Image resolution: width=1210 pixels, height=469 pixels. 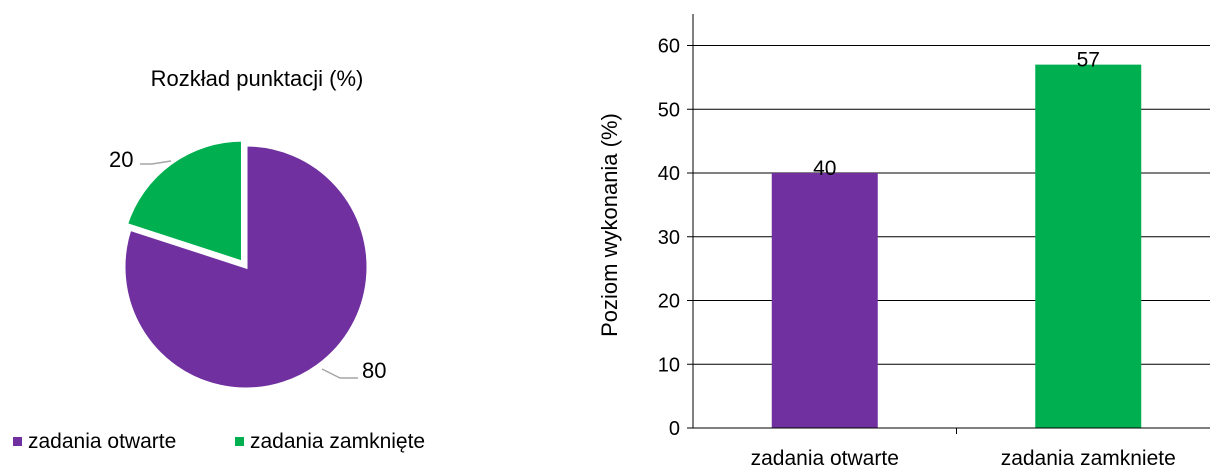 I want to click on pie-data-label-20: 20, so click(x=121, y=159).